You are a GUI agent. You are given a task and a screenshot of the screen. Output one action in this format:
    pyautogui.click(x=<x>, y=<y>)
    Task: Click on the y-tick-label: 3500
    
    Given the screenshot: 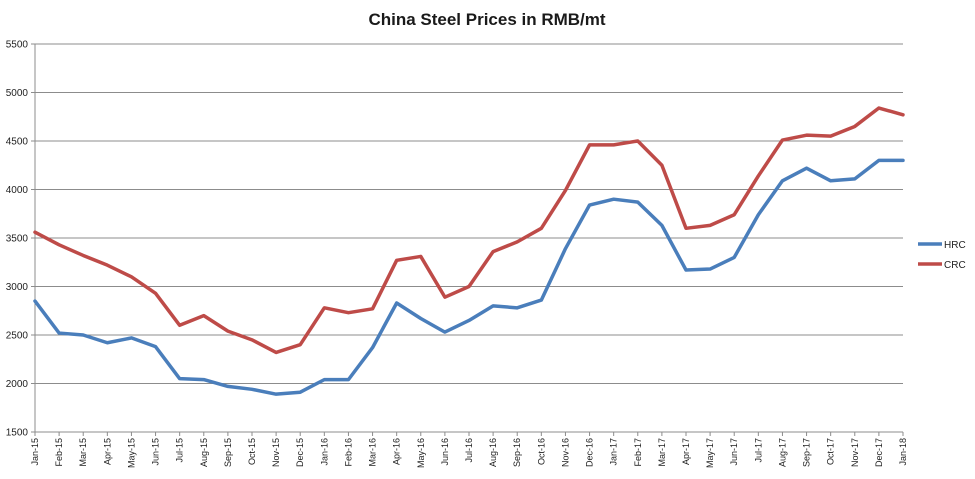 What is the action you would take?
    pyautogui.click(x=17, y=239)
    